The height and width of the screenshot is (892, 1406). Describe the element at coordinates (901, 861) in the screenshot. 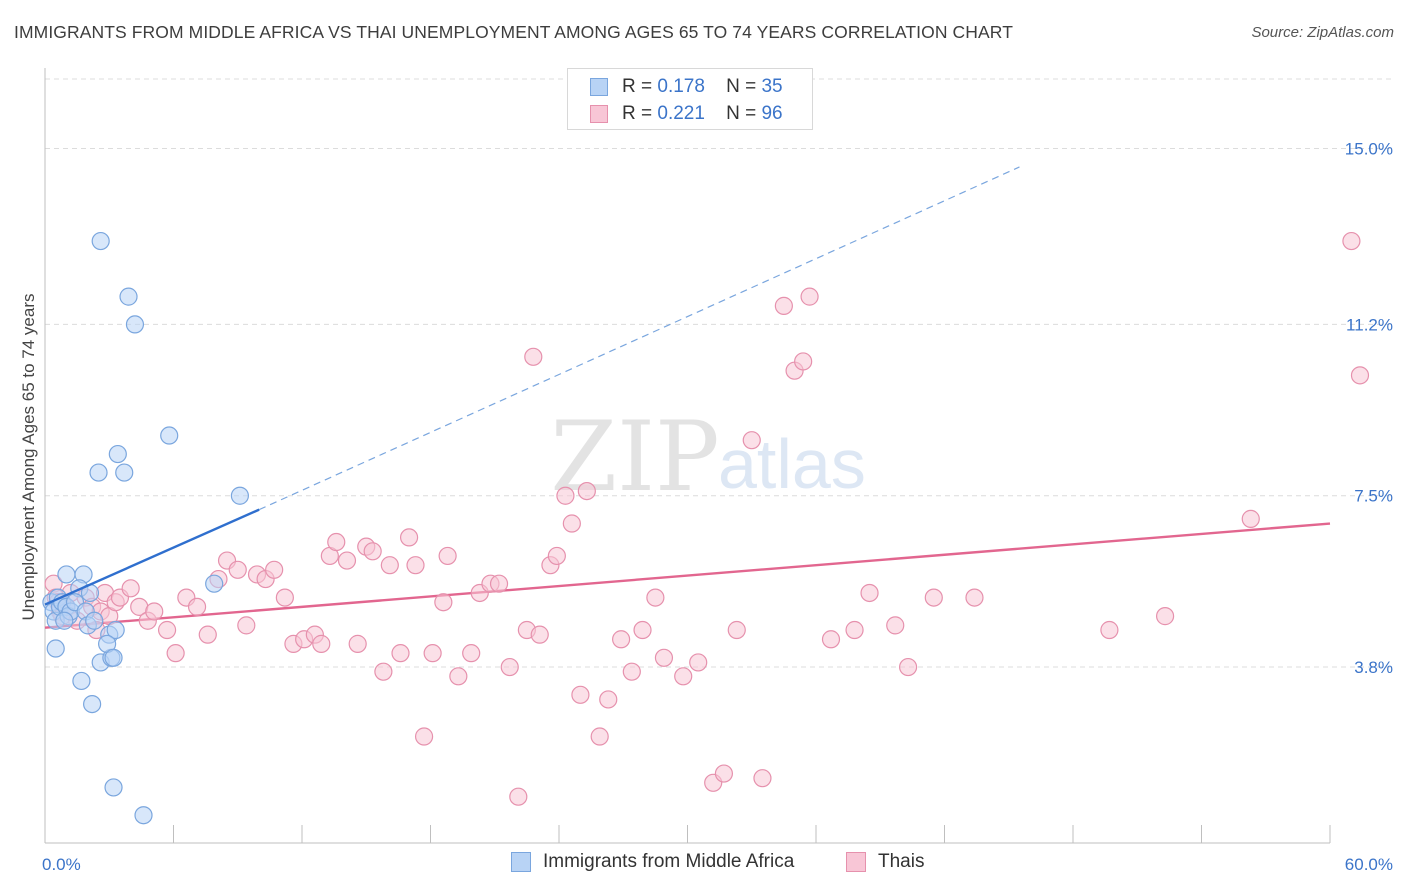

I see `legend-label: Thais` at that location.